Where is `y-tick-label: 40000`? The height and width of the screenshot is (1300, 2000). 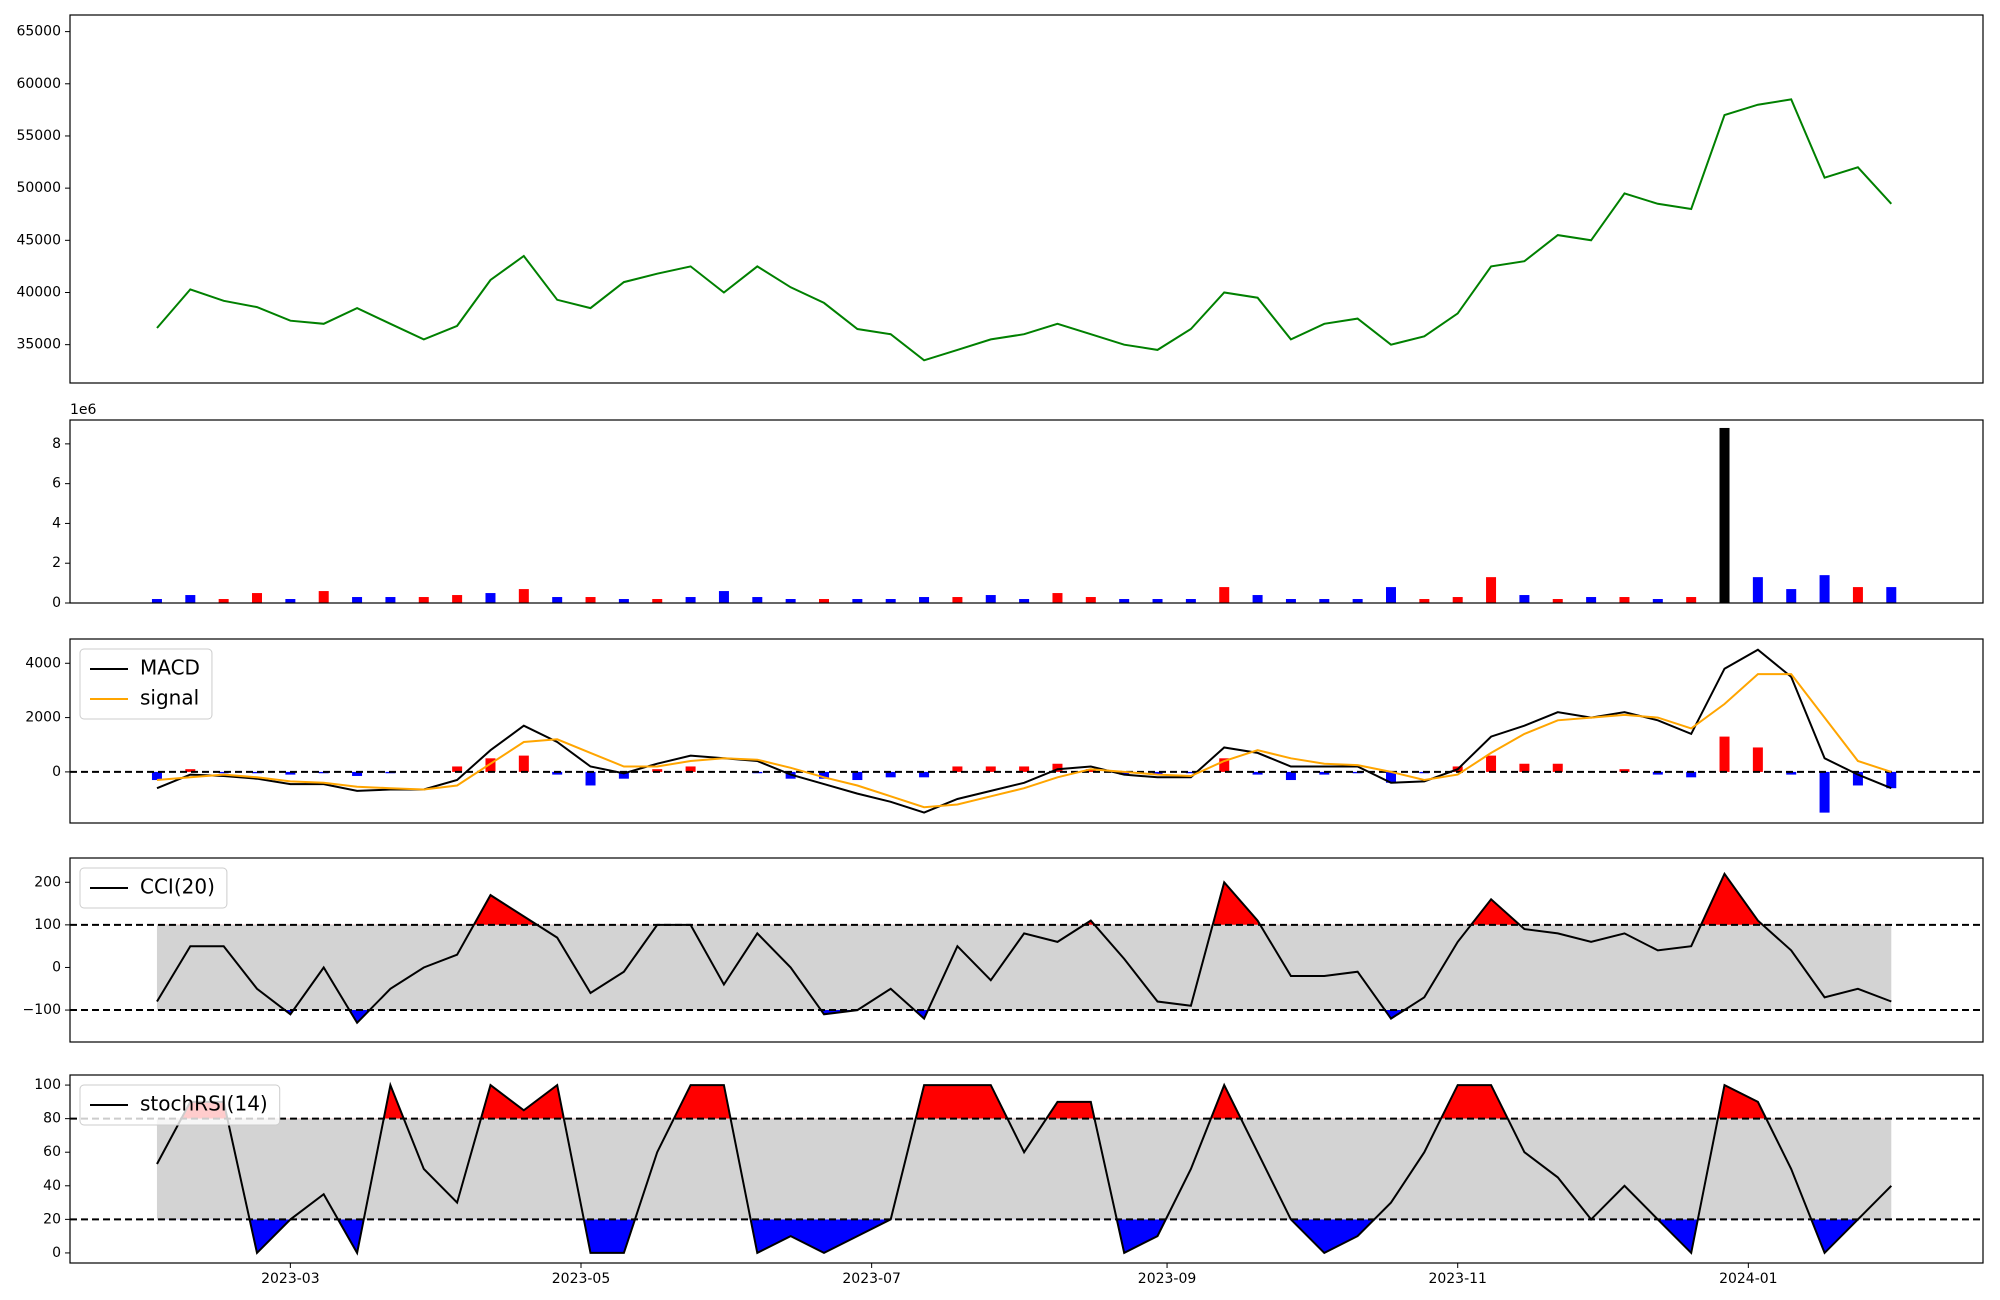
y-tick-label: 40000 is located at coordinates (38, 292).